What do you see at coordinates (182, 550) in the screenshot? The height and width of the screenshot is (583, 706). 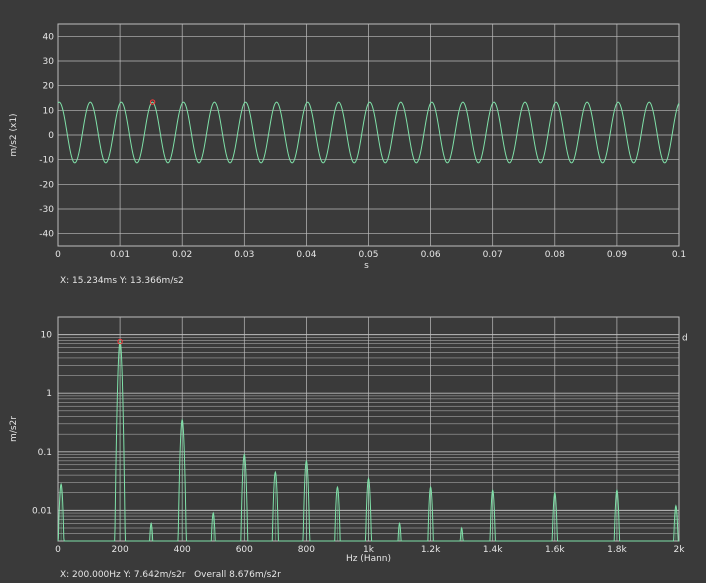 I see `spectrum-x-tick-label: 400` at bounding box center [182, 550].